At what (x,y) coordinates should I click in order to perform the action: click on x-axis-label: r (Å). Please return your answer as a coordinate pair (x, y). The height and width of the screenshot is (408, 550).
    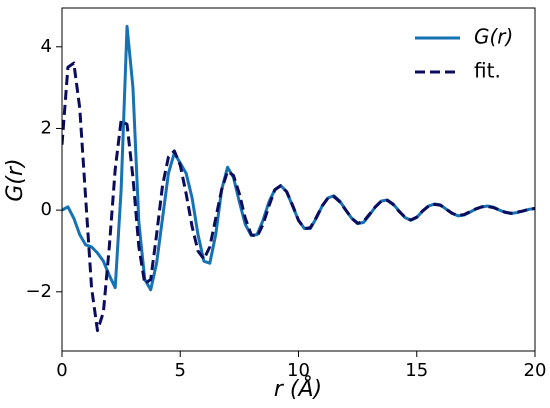
    Looking at the image, I should click on (298, 388).